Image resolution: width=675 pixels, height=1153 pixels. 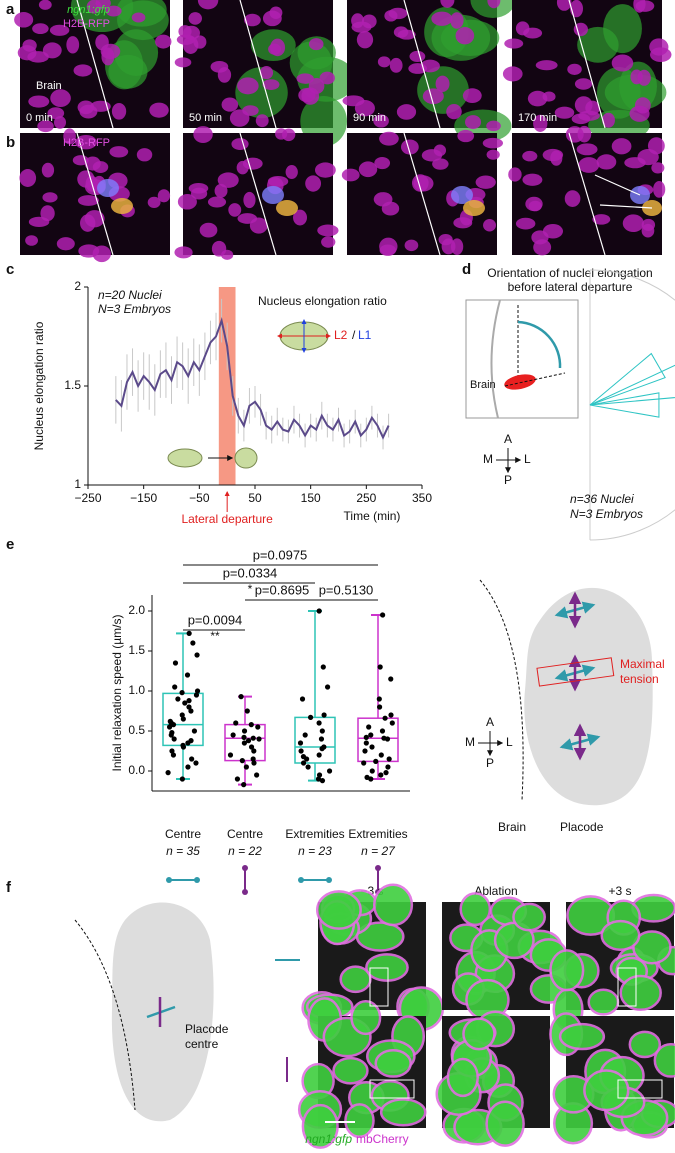 I want to click on column-label: +3 s, so click(x=619, y=891).